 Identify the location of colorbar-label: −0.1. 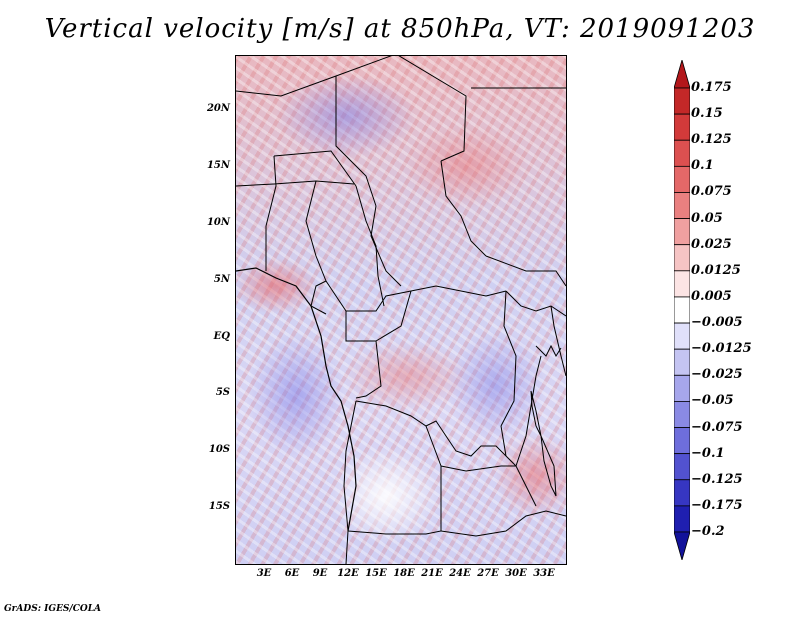
(708, 453).